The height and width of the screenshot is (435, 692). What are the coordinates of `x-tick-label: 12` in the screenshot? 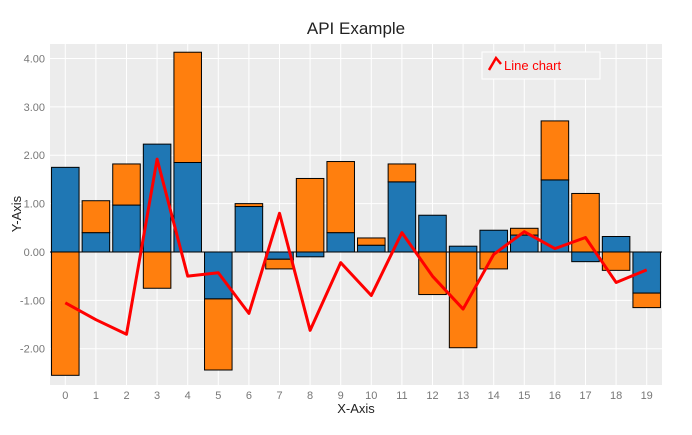 It's located at (432, 396).